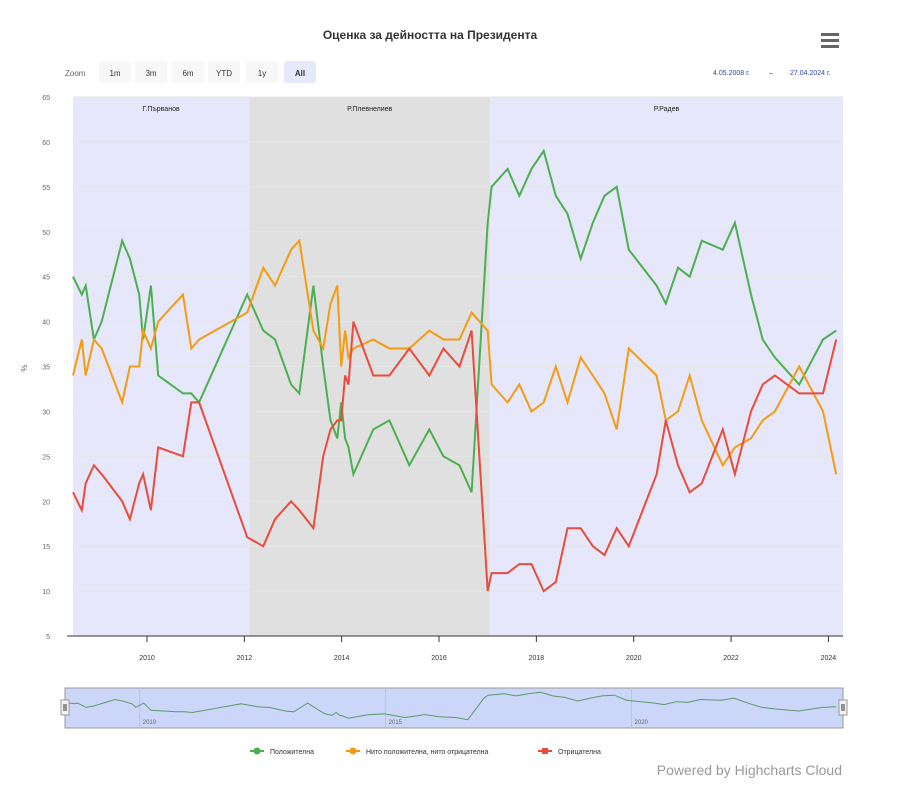 This screenshot has height=785, width=902. Describe the element at coordinates (46, 547) in the screenshot. I see `y-tick-label: 15` at that location.